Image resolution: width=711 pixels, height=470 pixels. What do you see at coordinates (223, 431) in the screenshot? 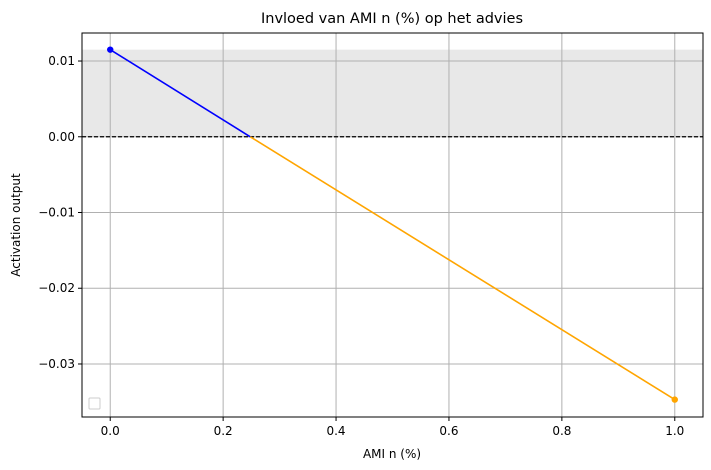
I see `x-tick-label: 0.2` at bounding box center [223, 431].